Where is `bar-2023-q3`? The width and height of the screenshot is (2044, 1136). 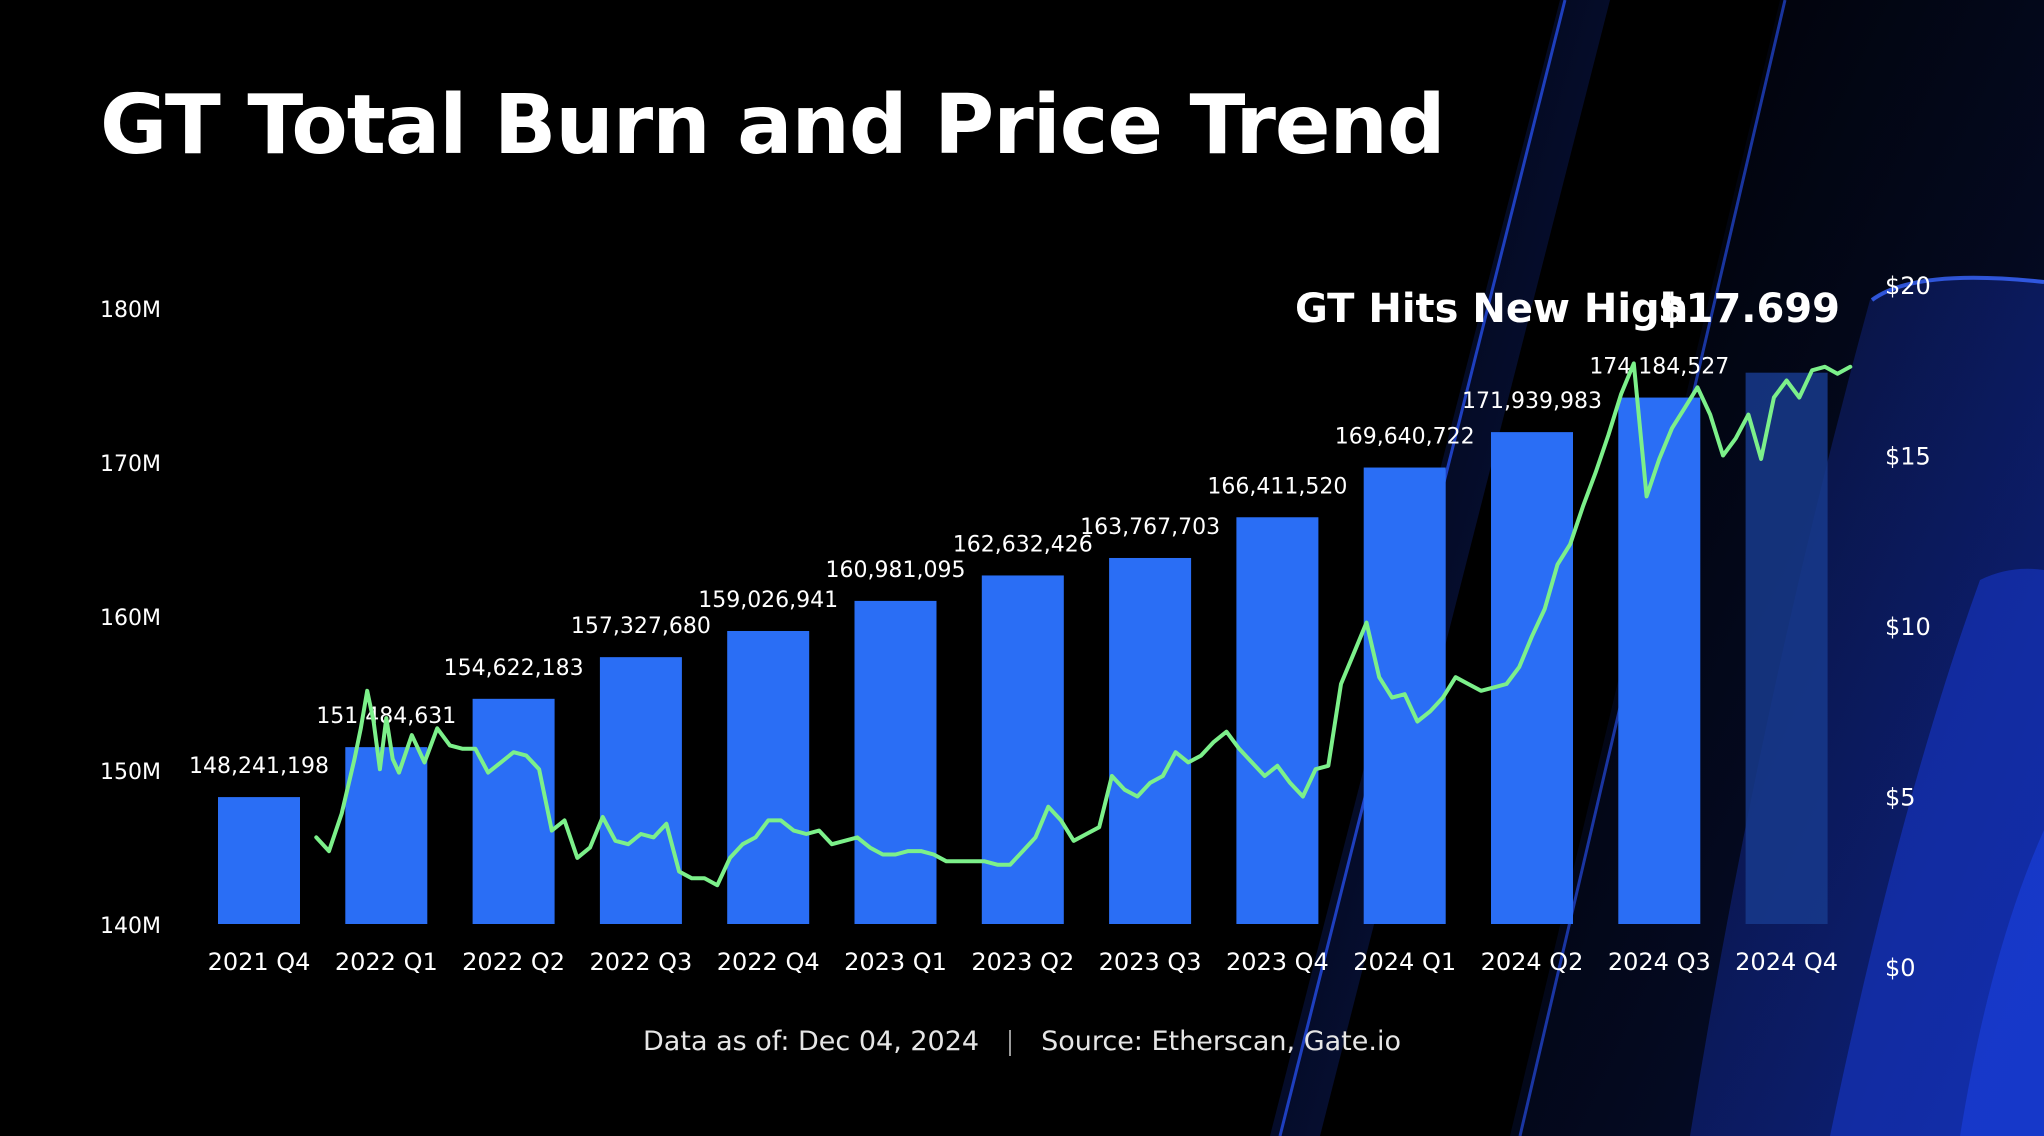
bar-2023-q3 is located at coordinates (1150, 740).